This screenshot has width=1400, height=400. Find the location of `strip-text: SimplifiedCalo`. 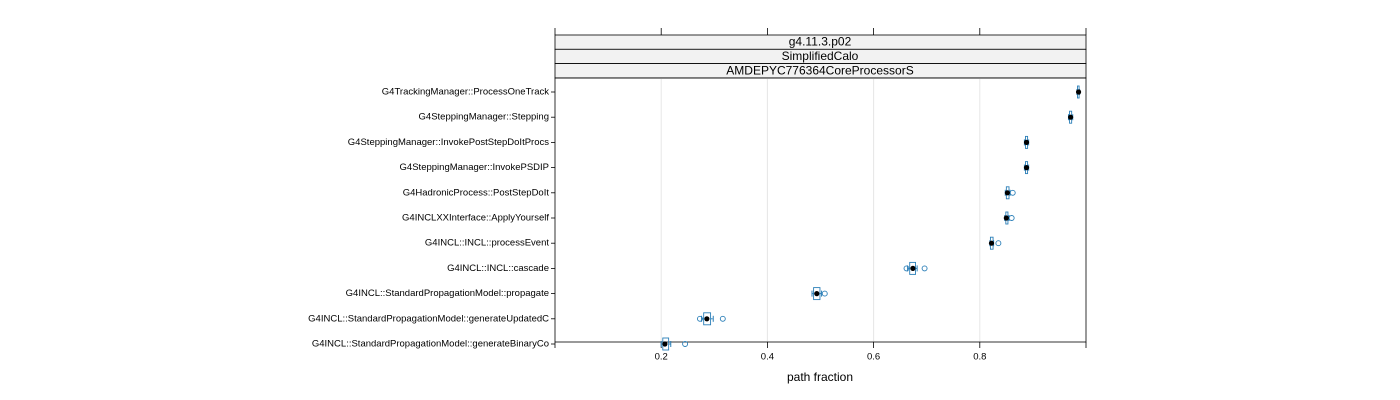

strip-text: SimplifiedCalo is located at coordinates (820, 56).